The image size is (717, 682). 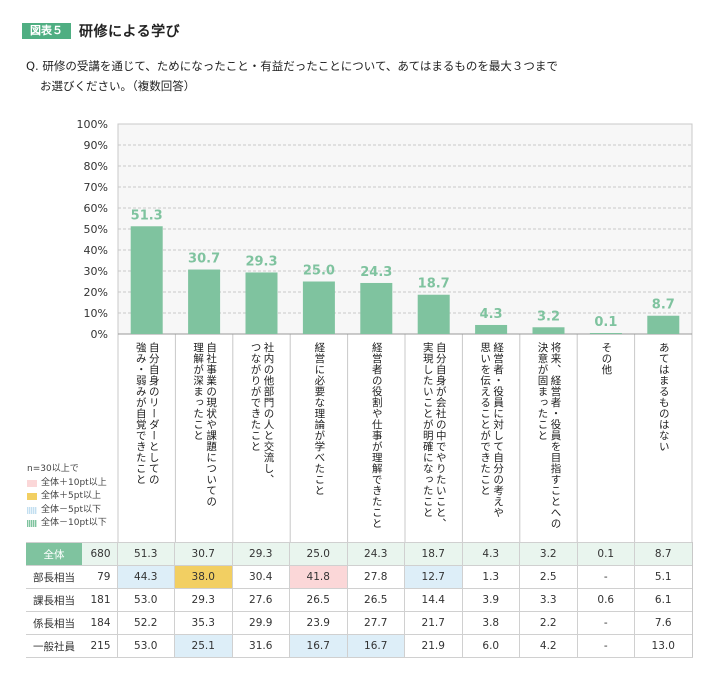 I want to click on table-cell: 27.6, so click(x=261, y=600).